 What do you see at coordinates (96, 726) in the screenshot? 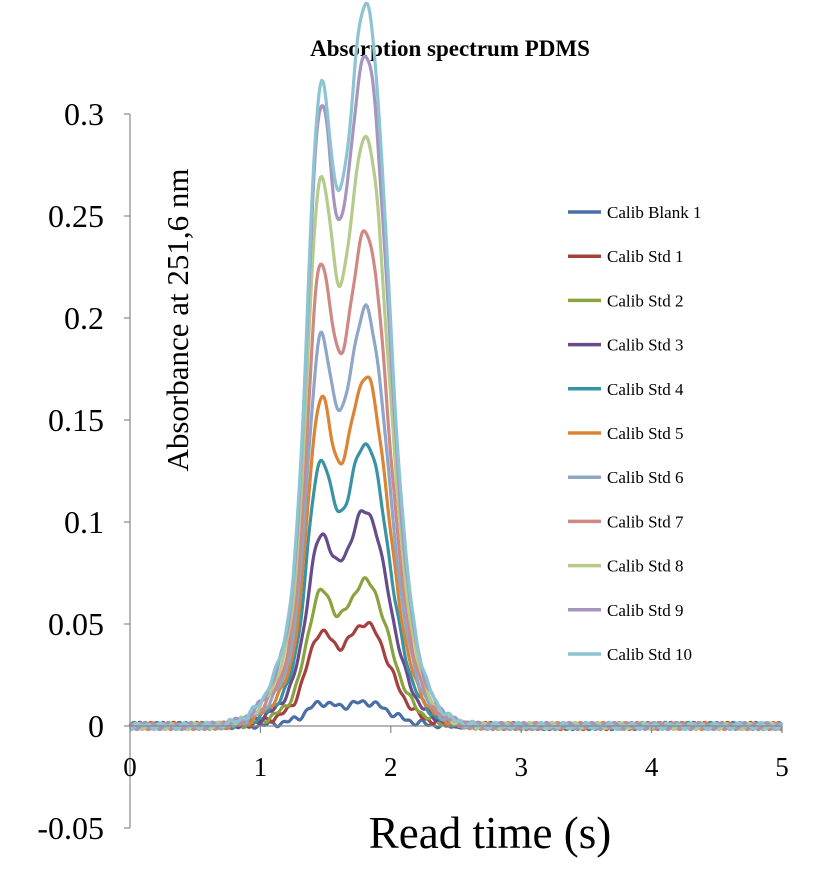
I see `y-tick-label: 0` at bounding box center [96, 726].